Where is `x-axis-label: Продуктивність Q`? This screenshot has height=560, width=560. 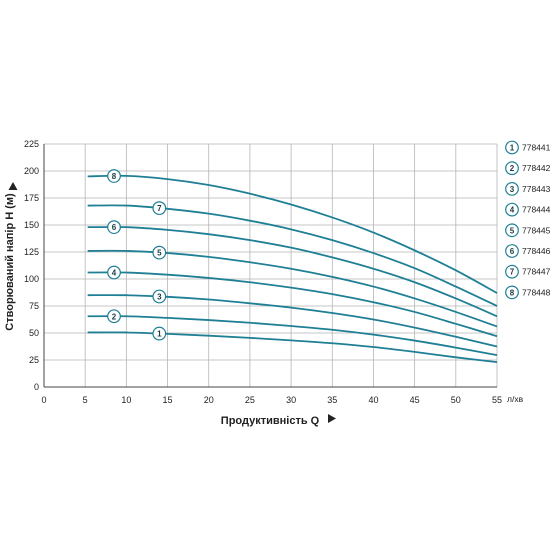
x-axis-label: Продуктивність Q is located at coordinates (270, 421).